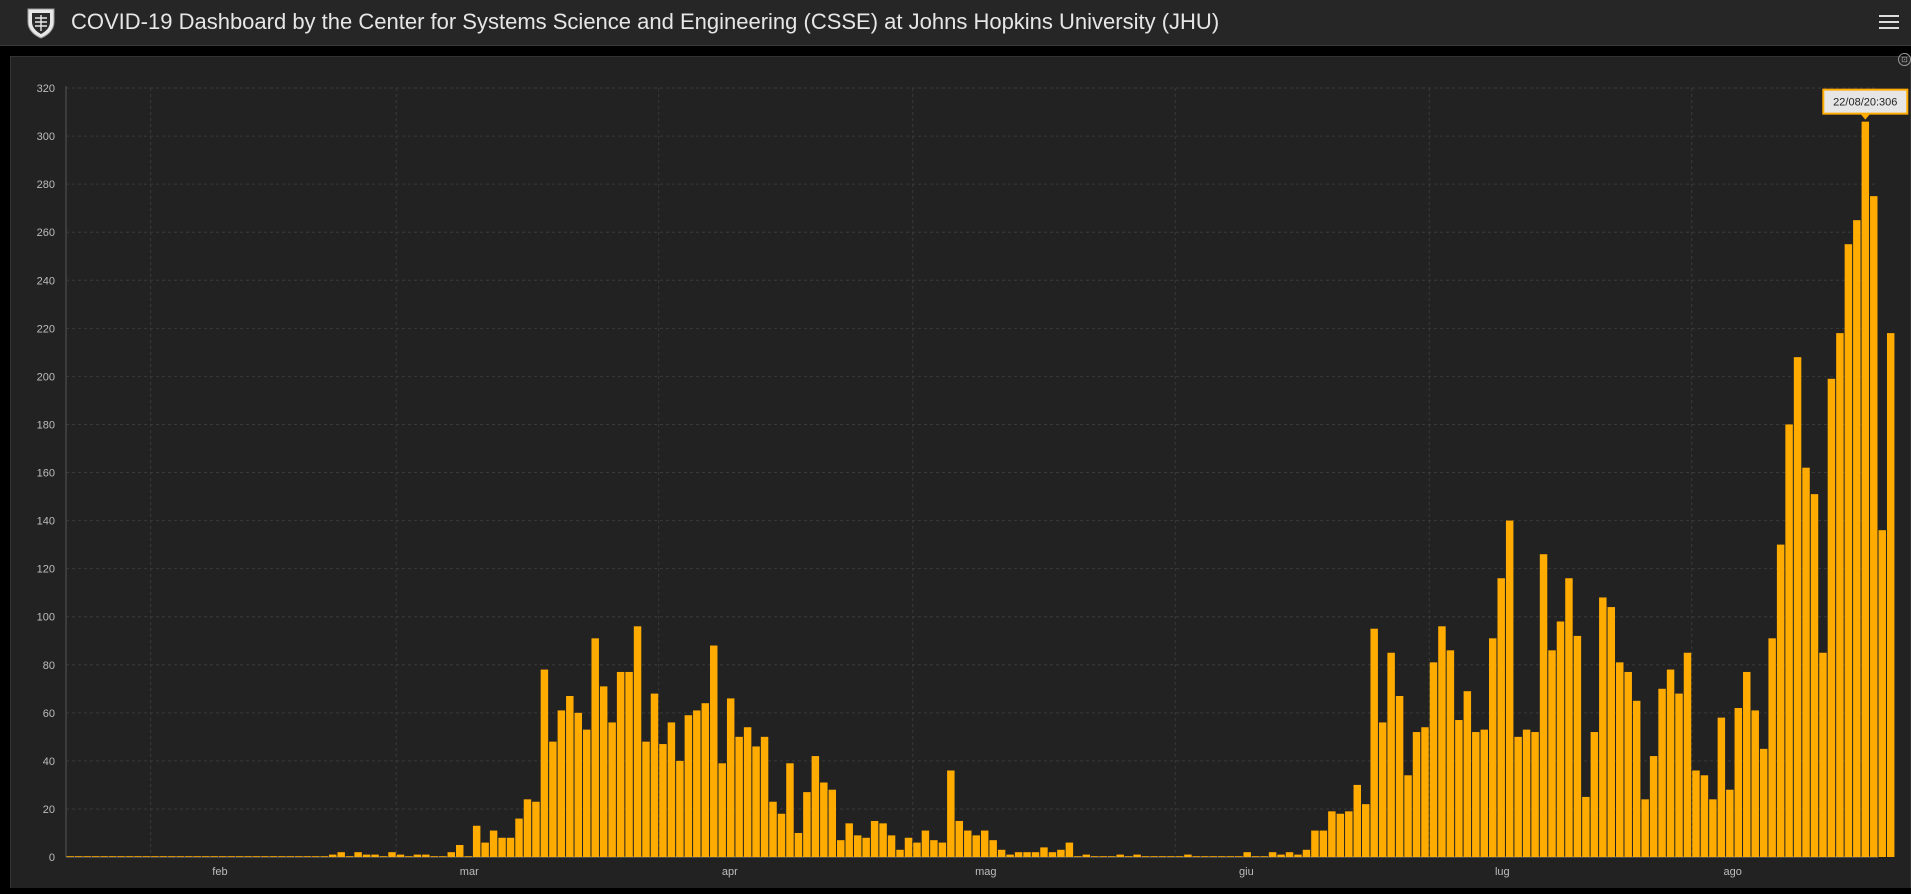  I want to click on y-tick-label: 320, so click(46, 89).